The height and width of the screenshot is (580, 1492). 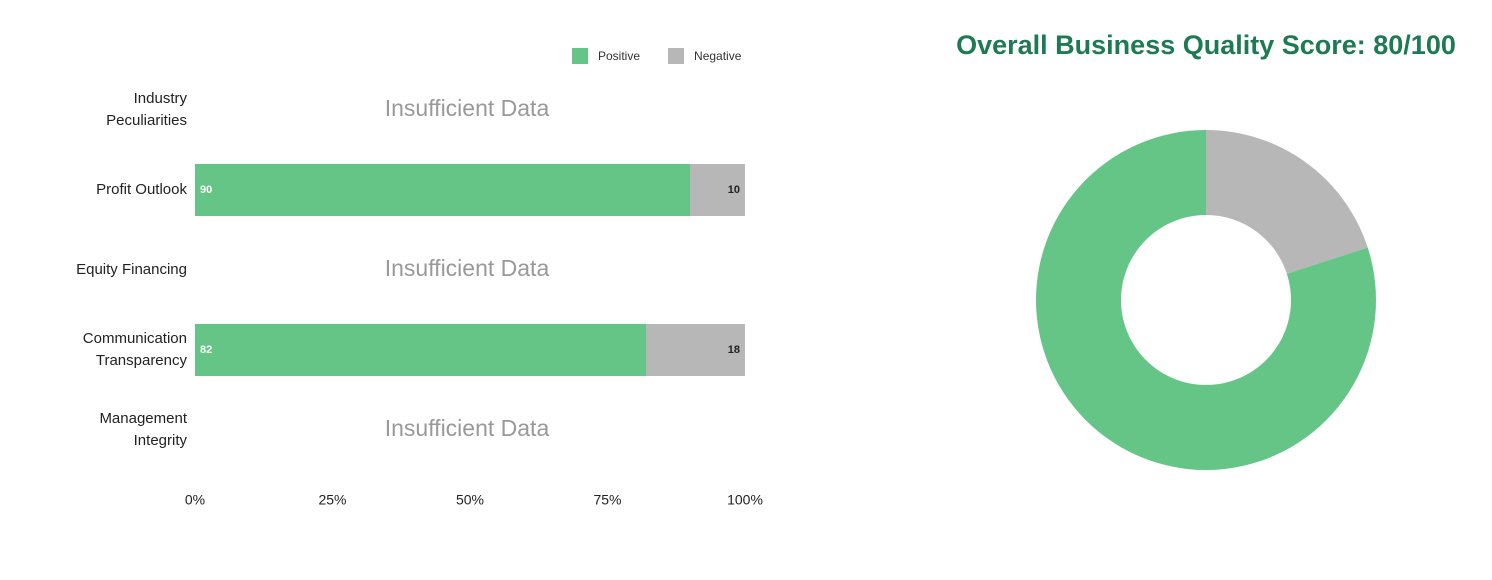 I want to click on x-tick-label: 100%, so click(x=745, y=500).